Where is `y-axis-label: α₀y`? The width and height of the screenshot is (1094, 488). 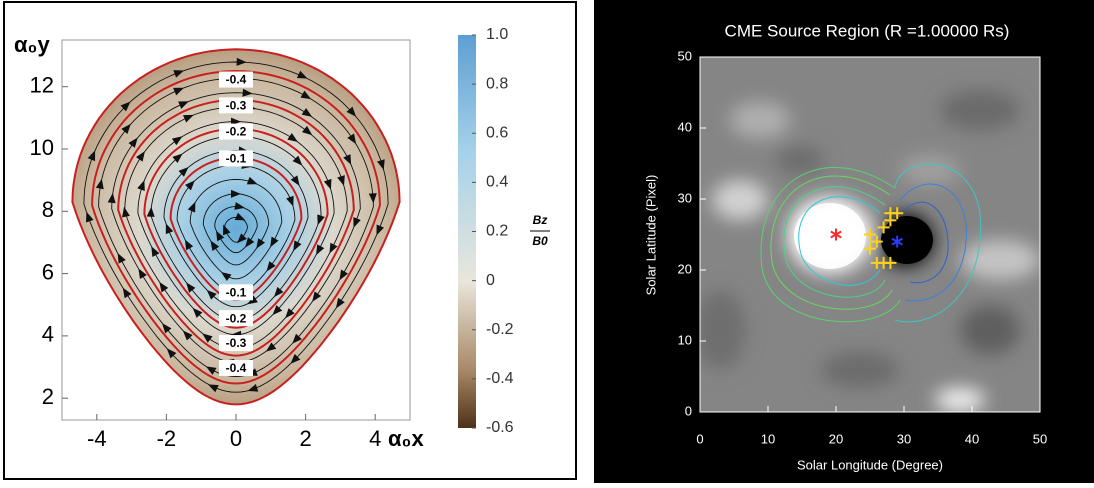 y-axis-label: α₀y is located at coordinates (32, 44).